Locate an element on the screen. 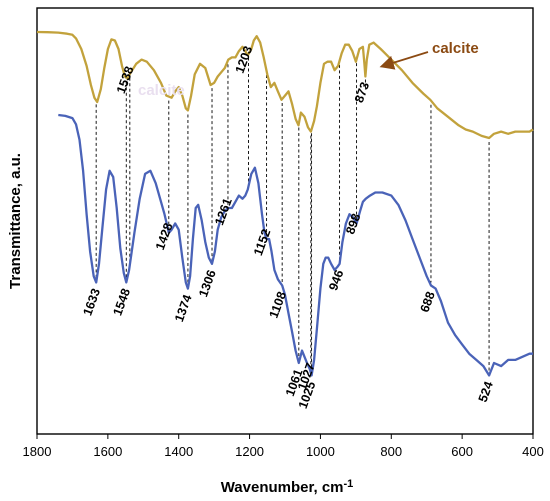  x-tick-label: 1800 is located at coordinates (37, 451).